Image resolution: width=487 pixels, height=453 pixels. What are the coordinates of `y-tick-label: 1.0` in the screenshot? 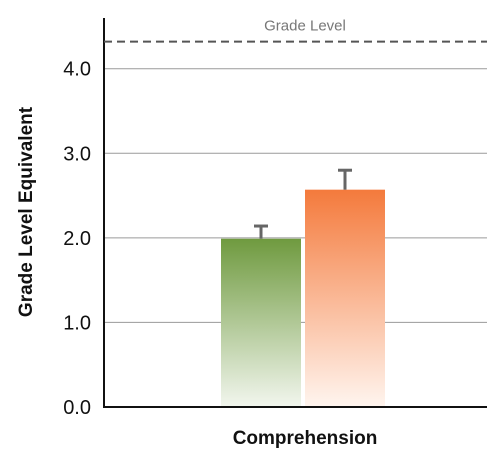 It's located at (77, 323).